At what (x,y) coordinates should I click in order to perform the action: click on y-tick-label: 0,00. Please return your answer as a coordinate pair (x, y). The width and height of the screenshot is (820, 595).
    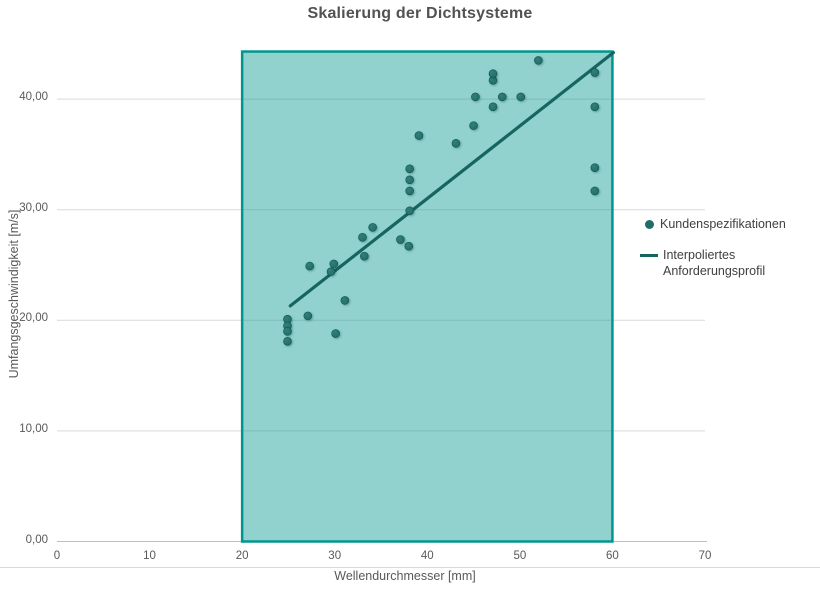
    Looking at the image, I should click on (36, 539).